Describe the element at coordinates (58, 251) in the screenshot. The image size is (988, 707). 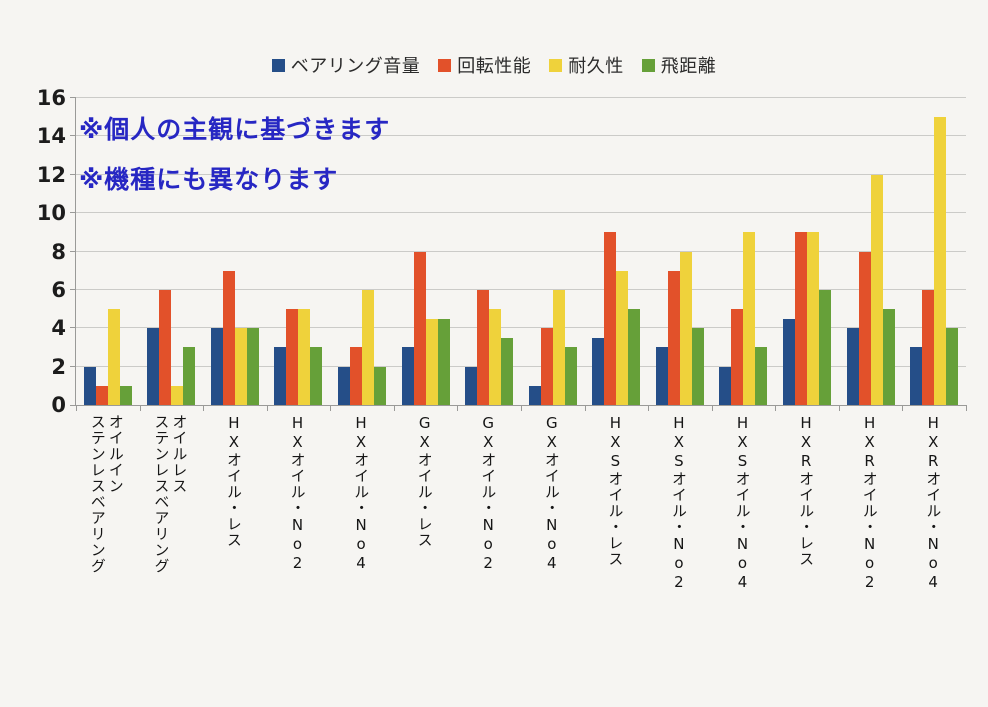
I see `y-tick-label: 8` at that location.